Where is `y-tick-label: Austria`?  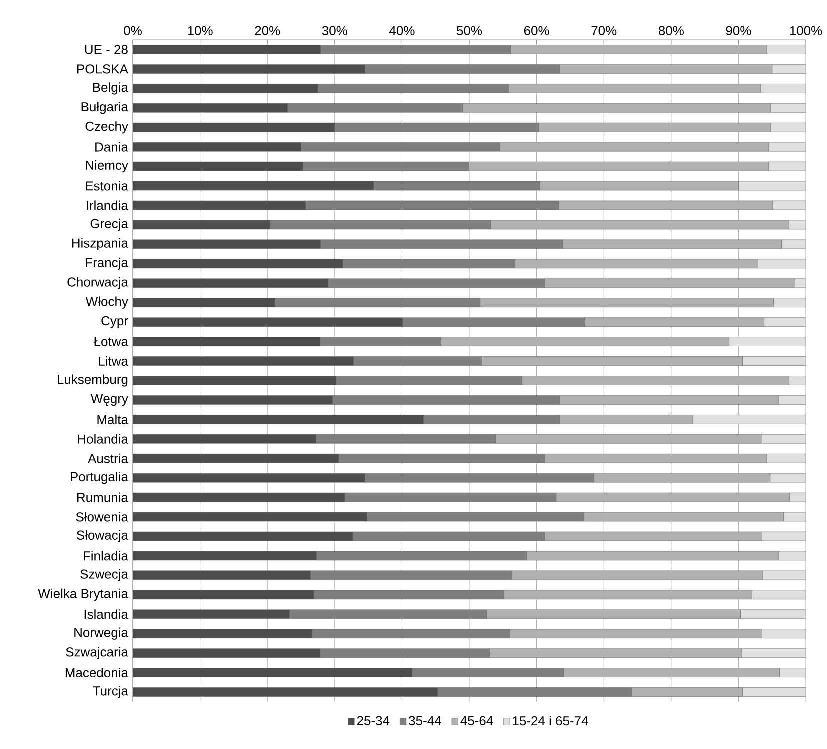
y-tick-label: Austria is located at coordinates (108, 459).